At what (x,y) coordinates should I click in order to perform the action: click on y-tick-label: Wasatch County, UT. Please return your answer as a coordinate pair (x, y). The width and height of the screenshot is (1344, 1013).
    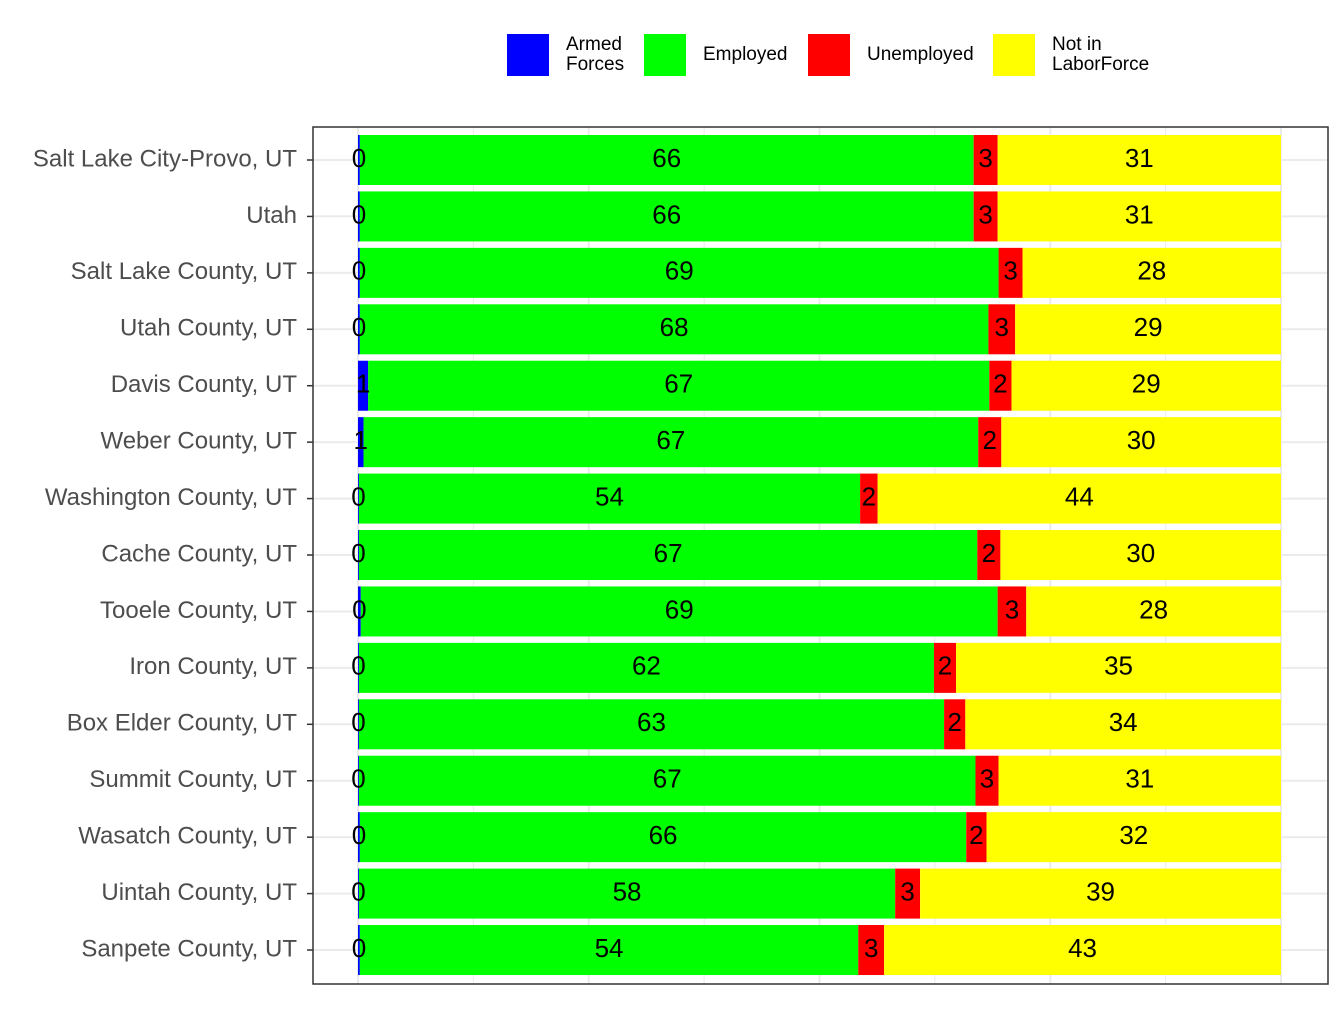
    Looking at the image, I should click on (187, 836).